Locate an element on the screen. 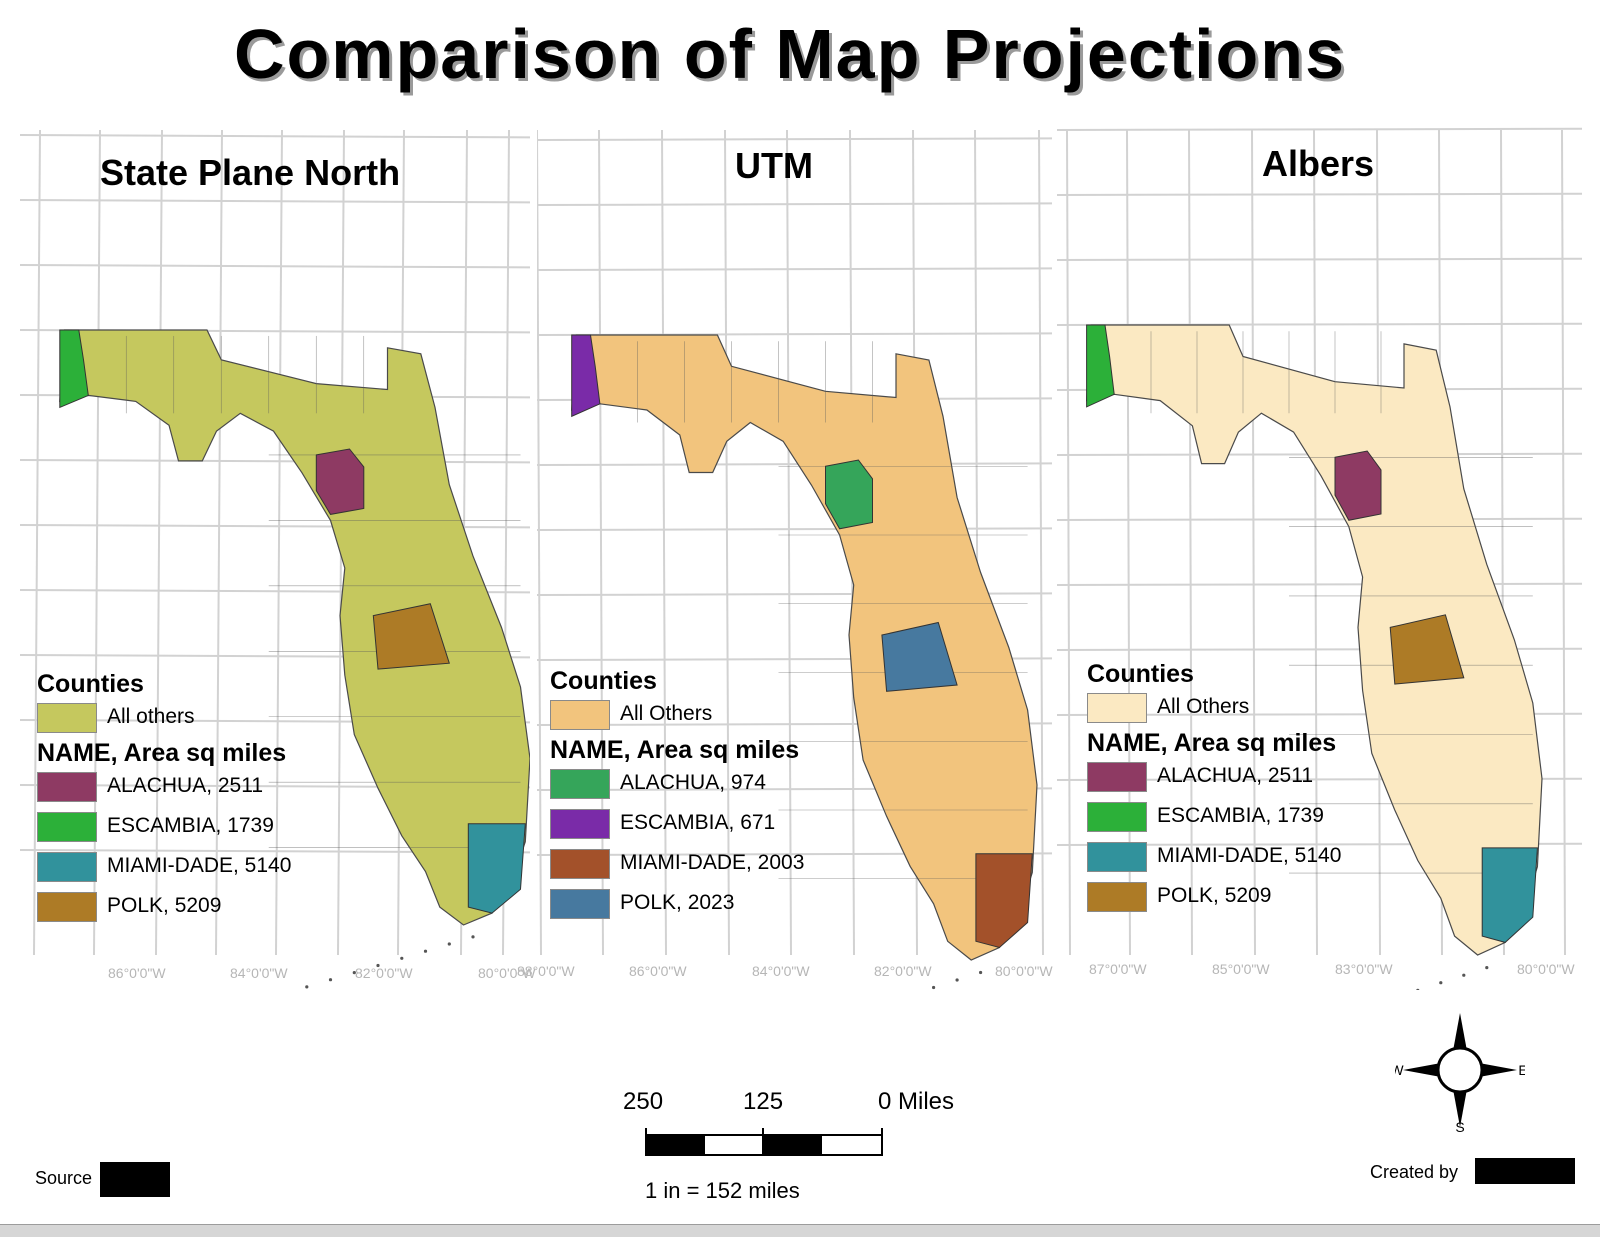  panel-title: Albers is located at coordinates (1318, 163).